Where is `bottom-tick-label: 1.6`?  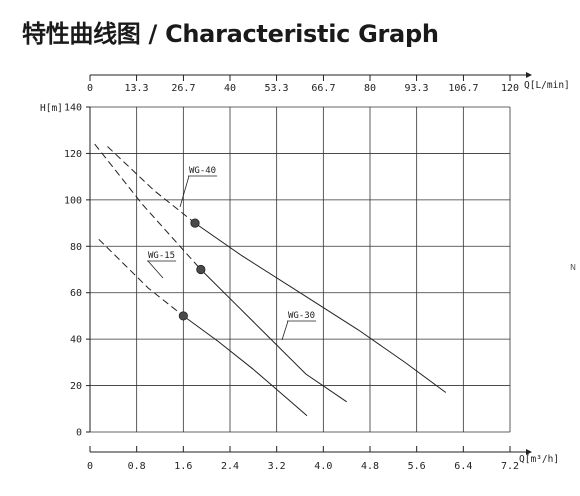
bottom-tick-label: 1.6 is located at coordinates (183, 466).